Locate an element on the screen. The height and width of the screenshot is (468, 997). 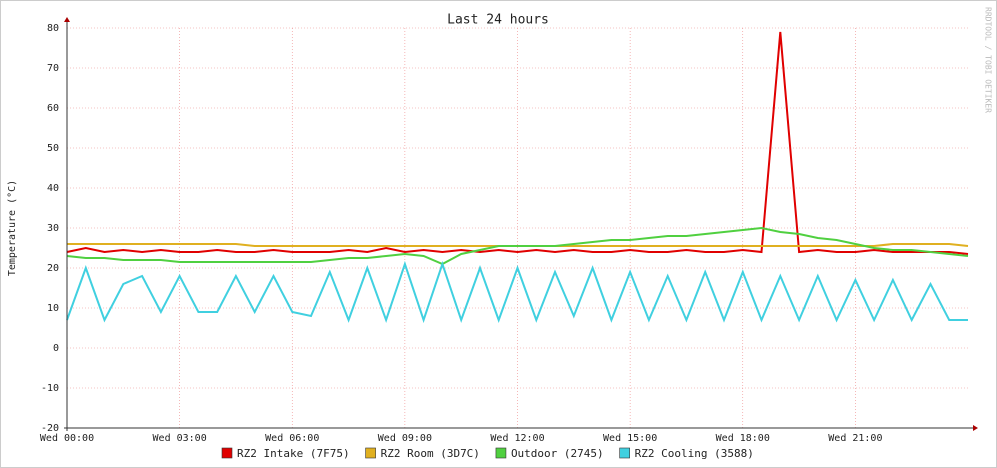
y-axis-label: Temperature (°C) is located at coordinates (12, 228).